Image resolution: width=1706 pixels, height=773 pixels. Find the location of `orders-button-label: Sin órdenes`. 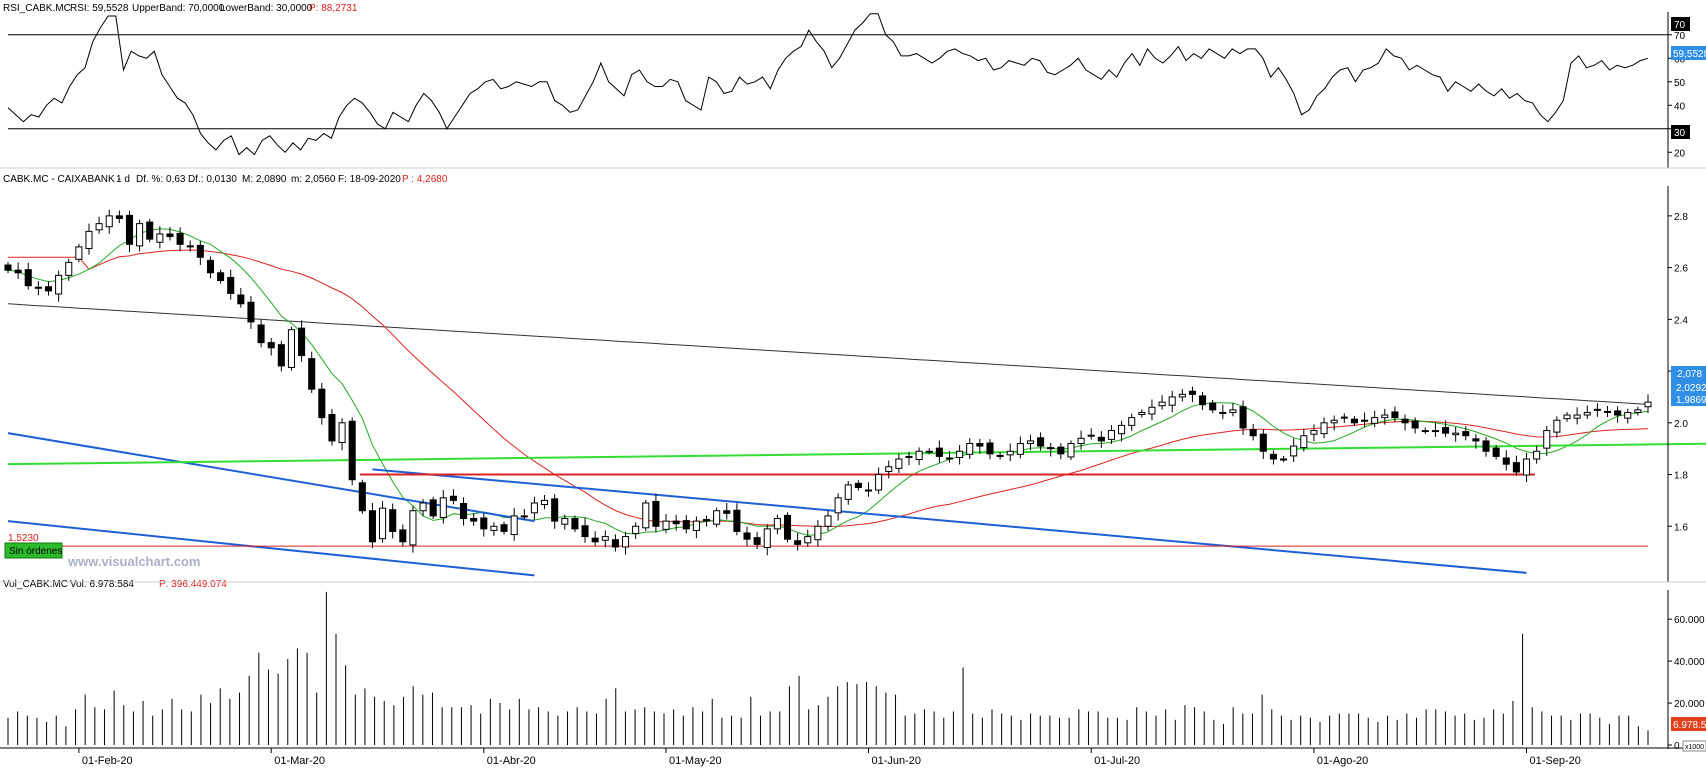

orders-button-label: Sin órdenes is located at coordinates (35, 551).